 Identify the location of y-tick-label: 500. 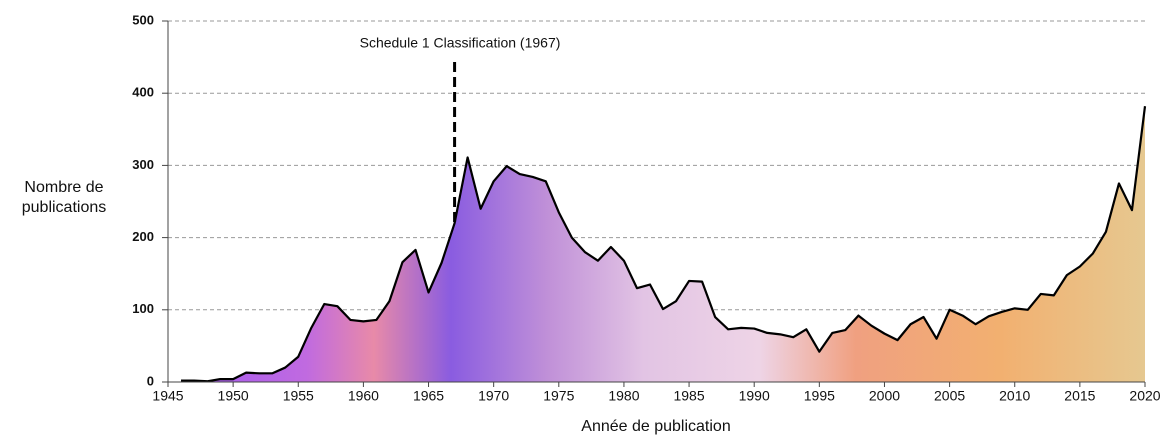
(143, 19).